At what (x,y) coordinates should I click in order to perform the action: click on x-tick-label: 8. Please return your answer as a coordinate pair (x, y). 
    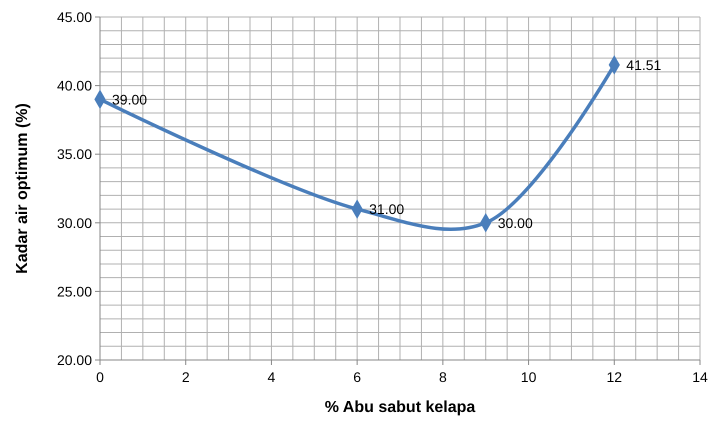
    Looking at the image, I should click on (442, 377).